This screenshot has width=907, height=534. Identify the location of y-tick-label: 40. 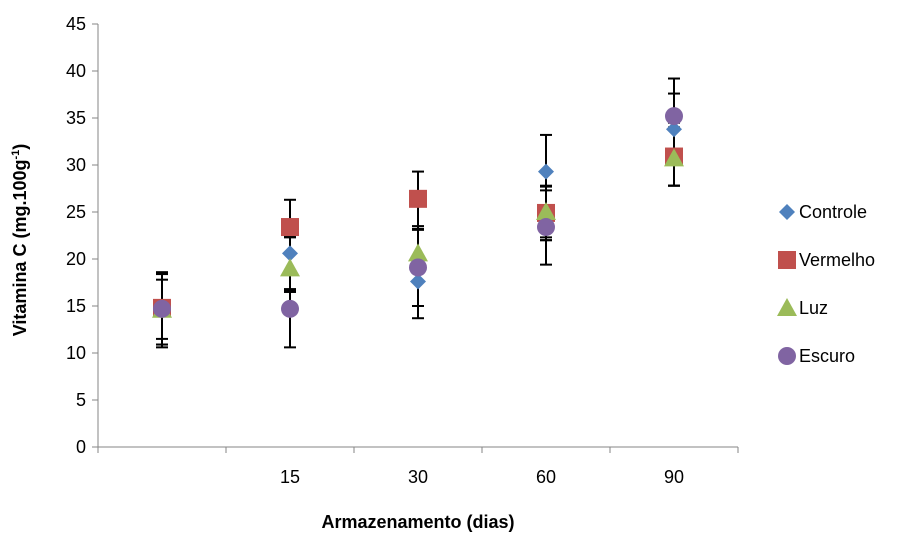
(76, 71).